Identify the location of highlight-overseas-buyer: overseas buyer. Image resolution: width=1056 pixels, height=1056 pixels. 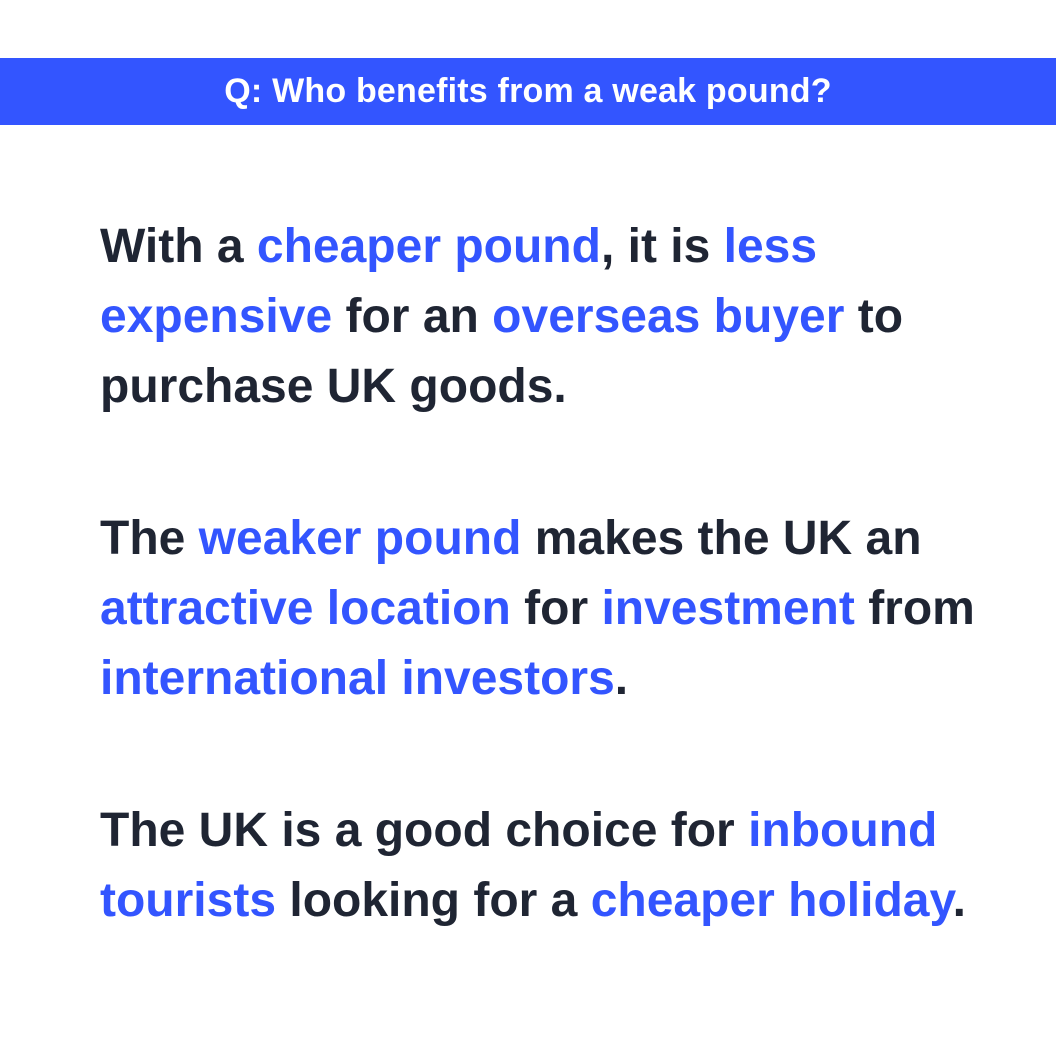
(668, 316).